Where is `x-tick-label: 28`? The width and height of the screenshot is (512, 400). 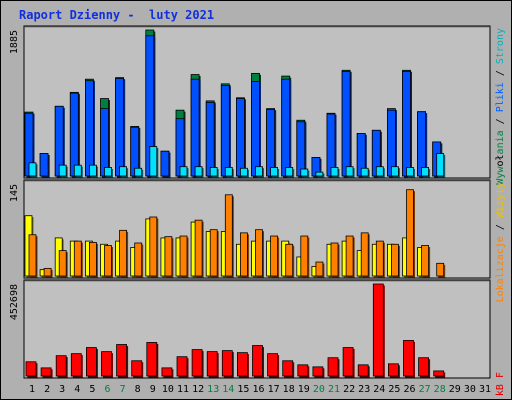
x-tick-label: 28 is located at coordinates (440, 389).